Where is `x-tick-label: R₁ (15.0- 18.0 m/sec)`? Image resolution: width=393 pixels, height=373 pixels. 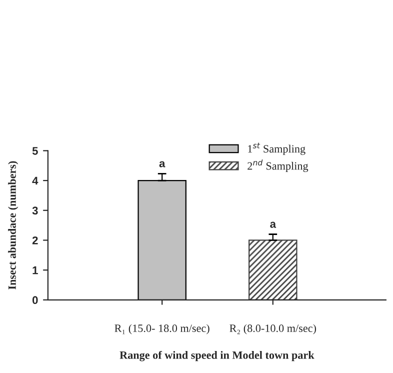
x-tick-label: R₁ (15.0- 18.0 m/sec) is located at coordinates (162, 329).